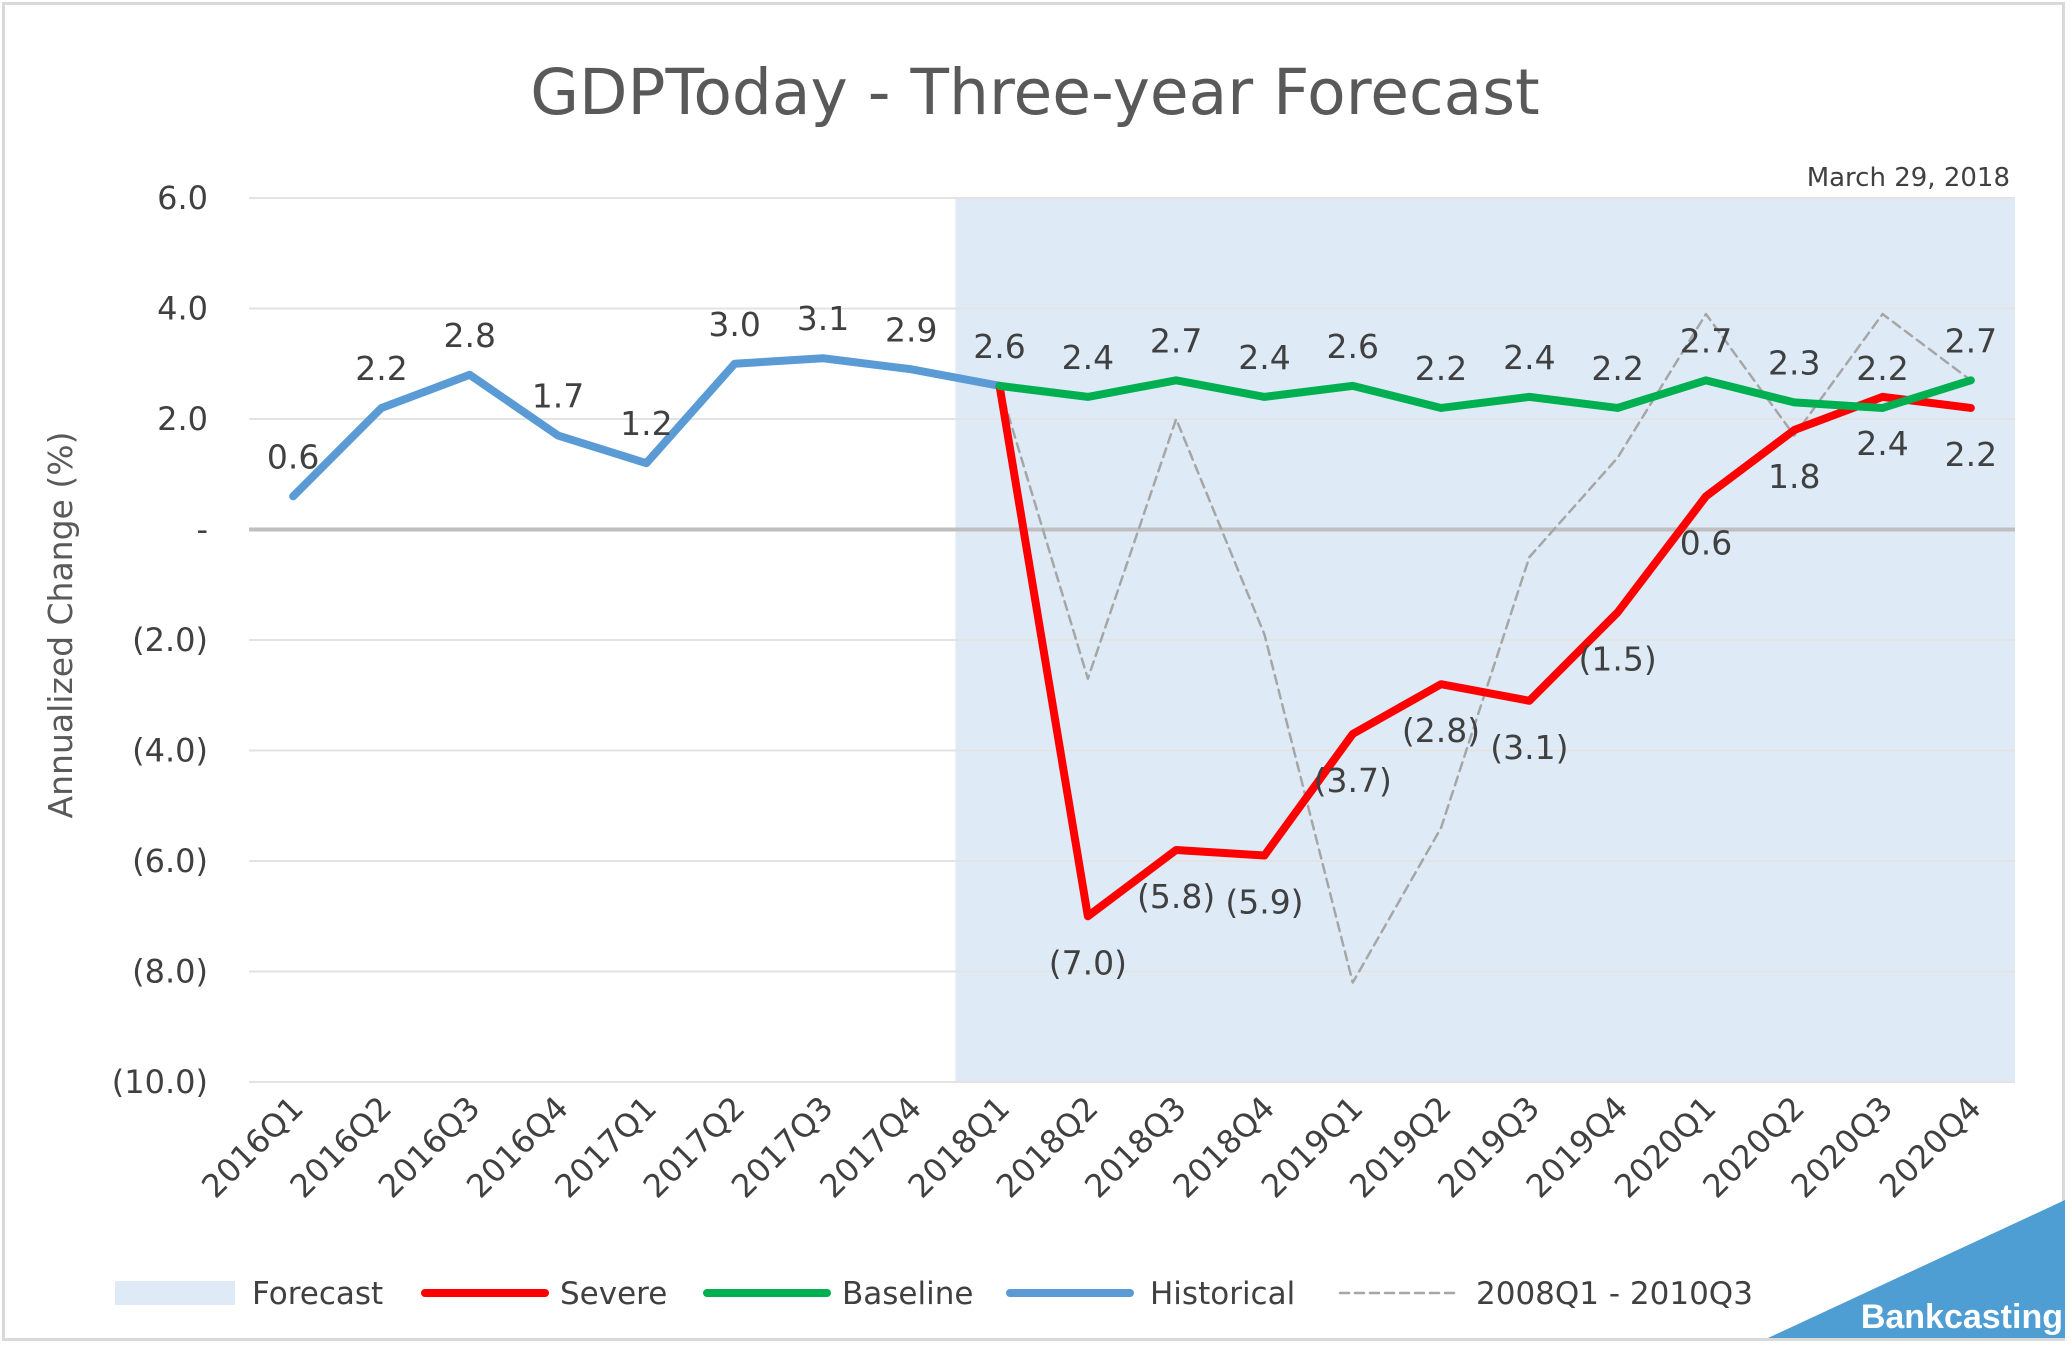  What do you see at coordinates (1971, 454) in the screenshot?
I see `data-label-severe: 2.2` at bounding box center [1971, 454].